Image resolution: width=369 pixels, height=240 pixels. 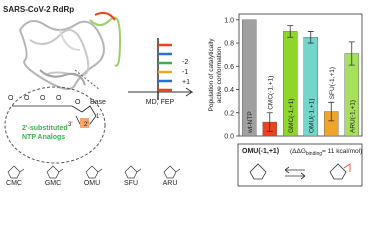 What do you see at coordinates (229, 20) in the screenshot?
I see `y-tick-label: 1.0` at bounding box center [229, 20].